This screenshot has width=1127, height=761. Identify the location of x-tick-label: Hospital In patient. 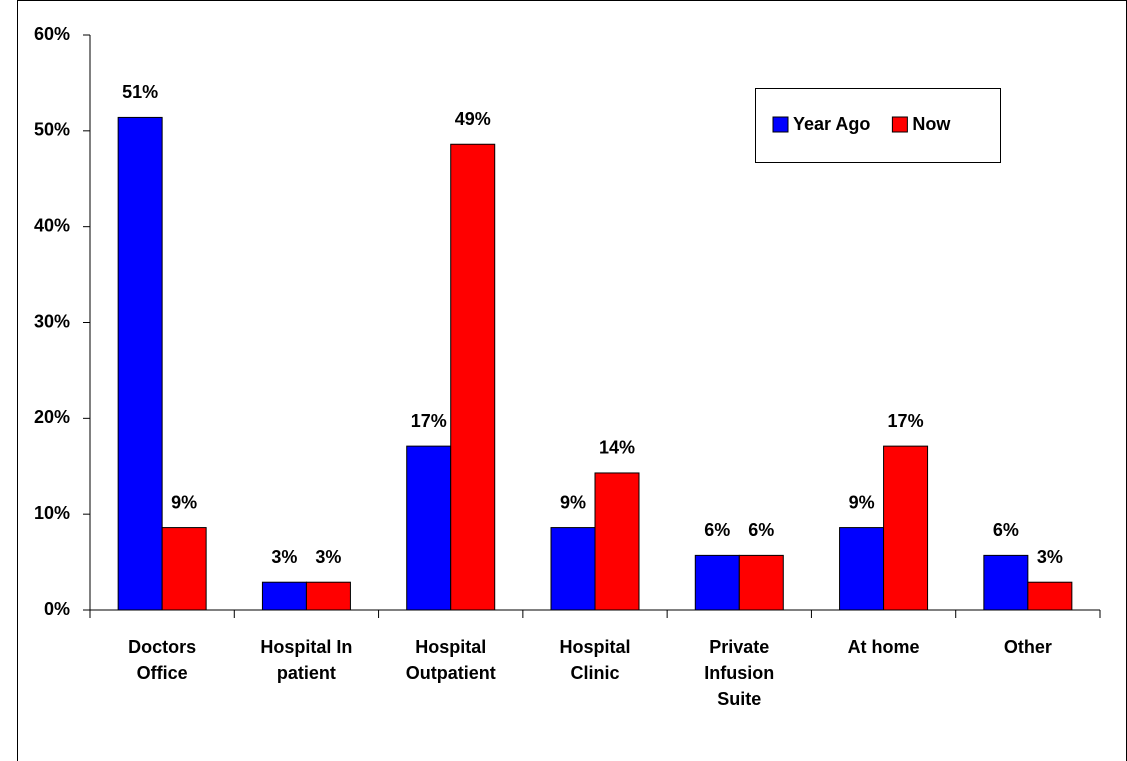
(306, 660).